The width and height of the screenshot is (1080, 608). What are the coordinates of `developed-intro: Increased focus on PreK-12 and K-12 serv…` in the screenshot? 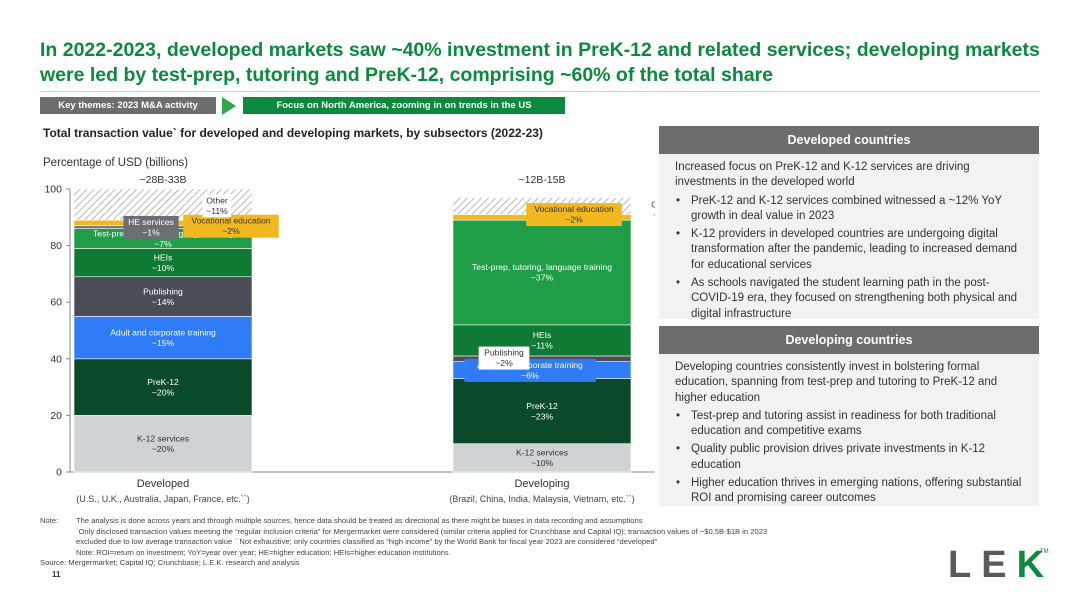 It's located at (822, 175).